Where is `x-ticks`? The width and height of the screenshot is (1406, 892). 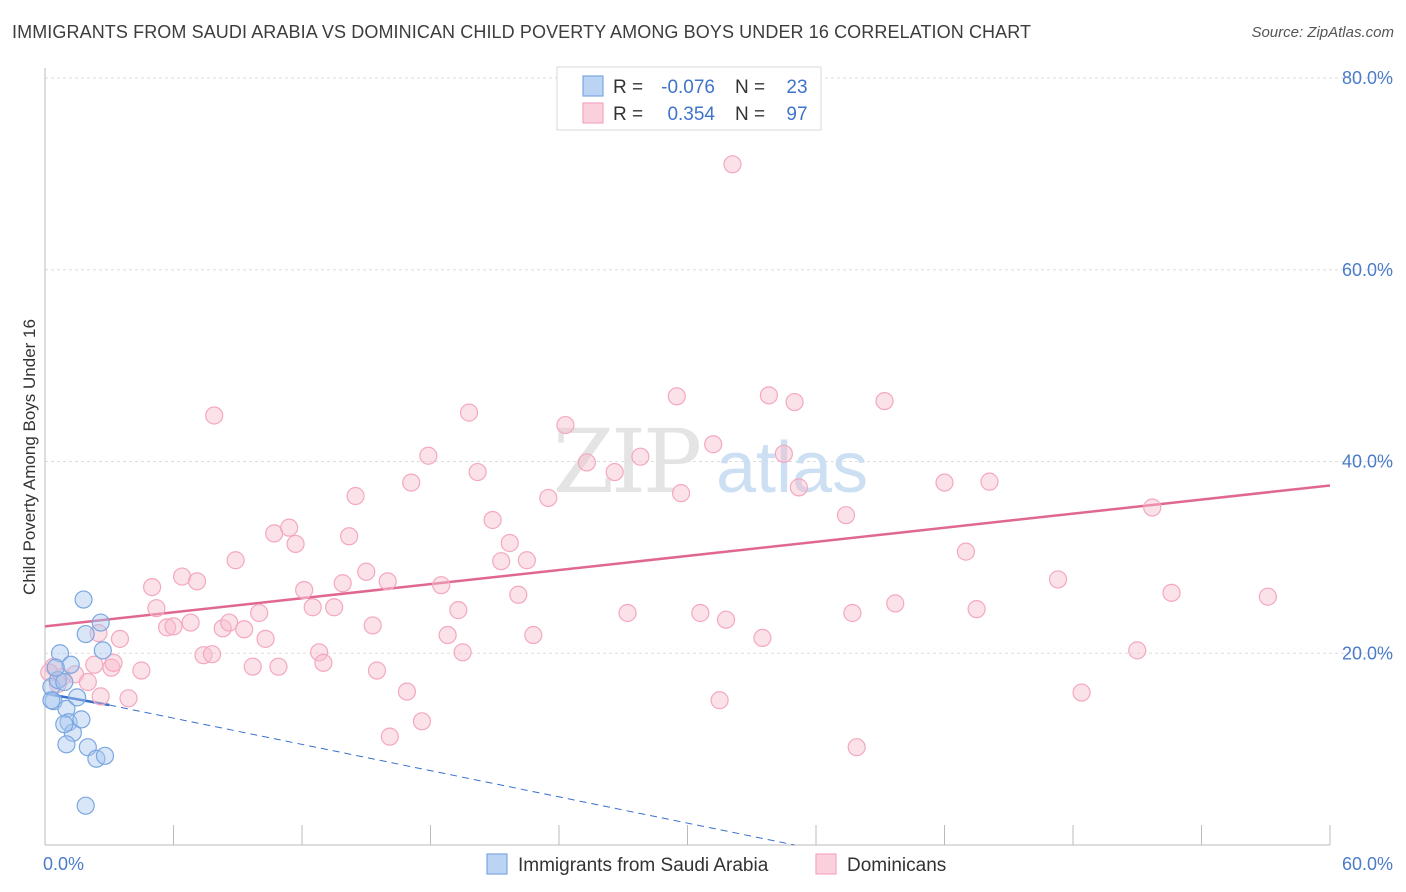 x-ticks is located at coordinates (687, 835).